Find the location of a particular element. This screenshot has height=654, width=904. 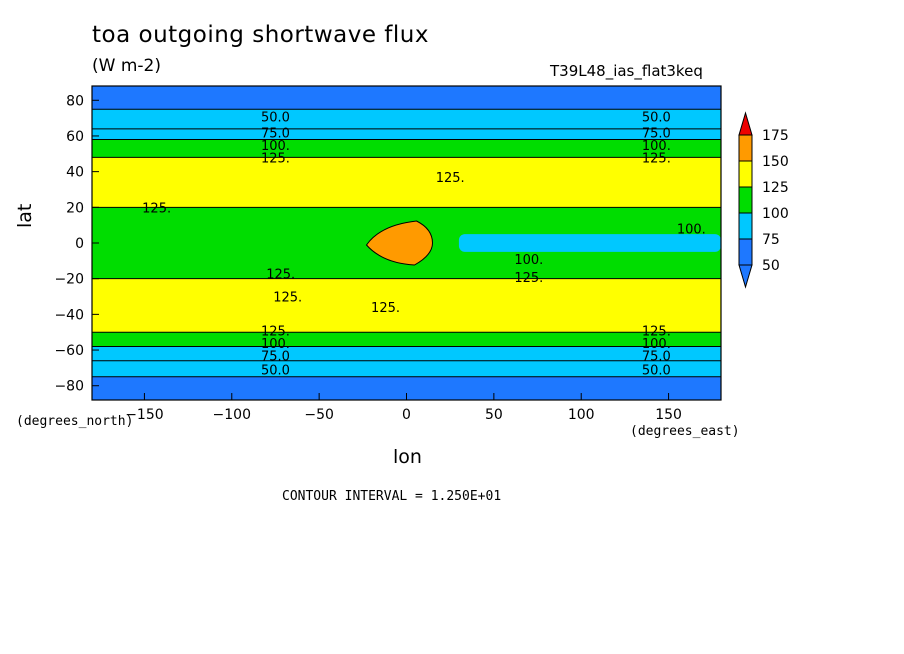

chart-units: (W m-2) is located at coordinates (126, 66).